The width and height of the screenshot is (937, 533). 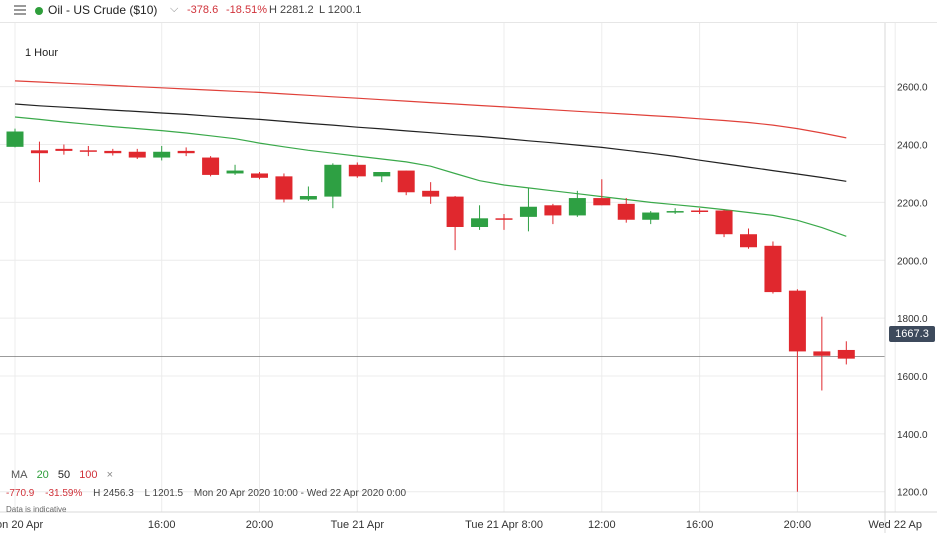 What do you see at coordinates (20, 10) in the screenshot?
I see `menu-icon` at bounding box center [20, 10].